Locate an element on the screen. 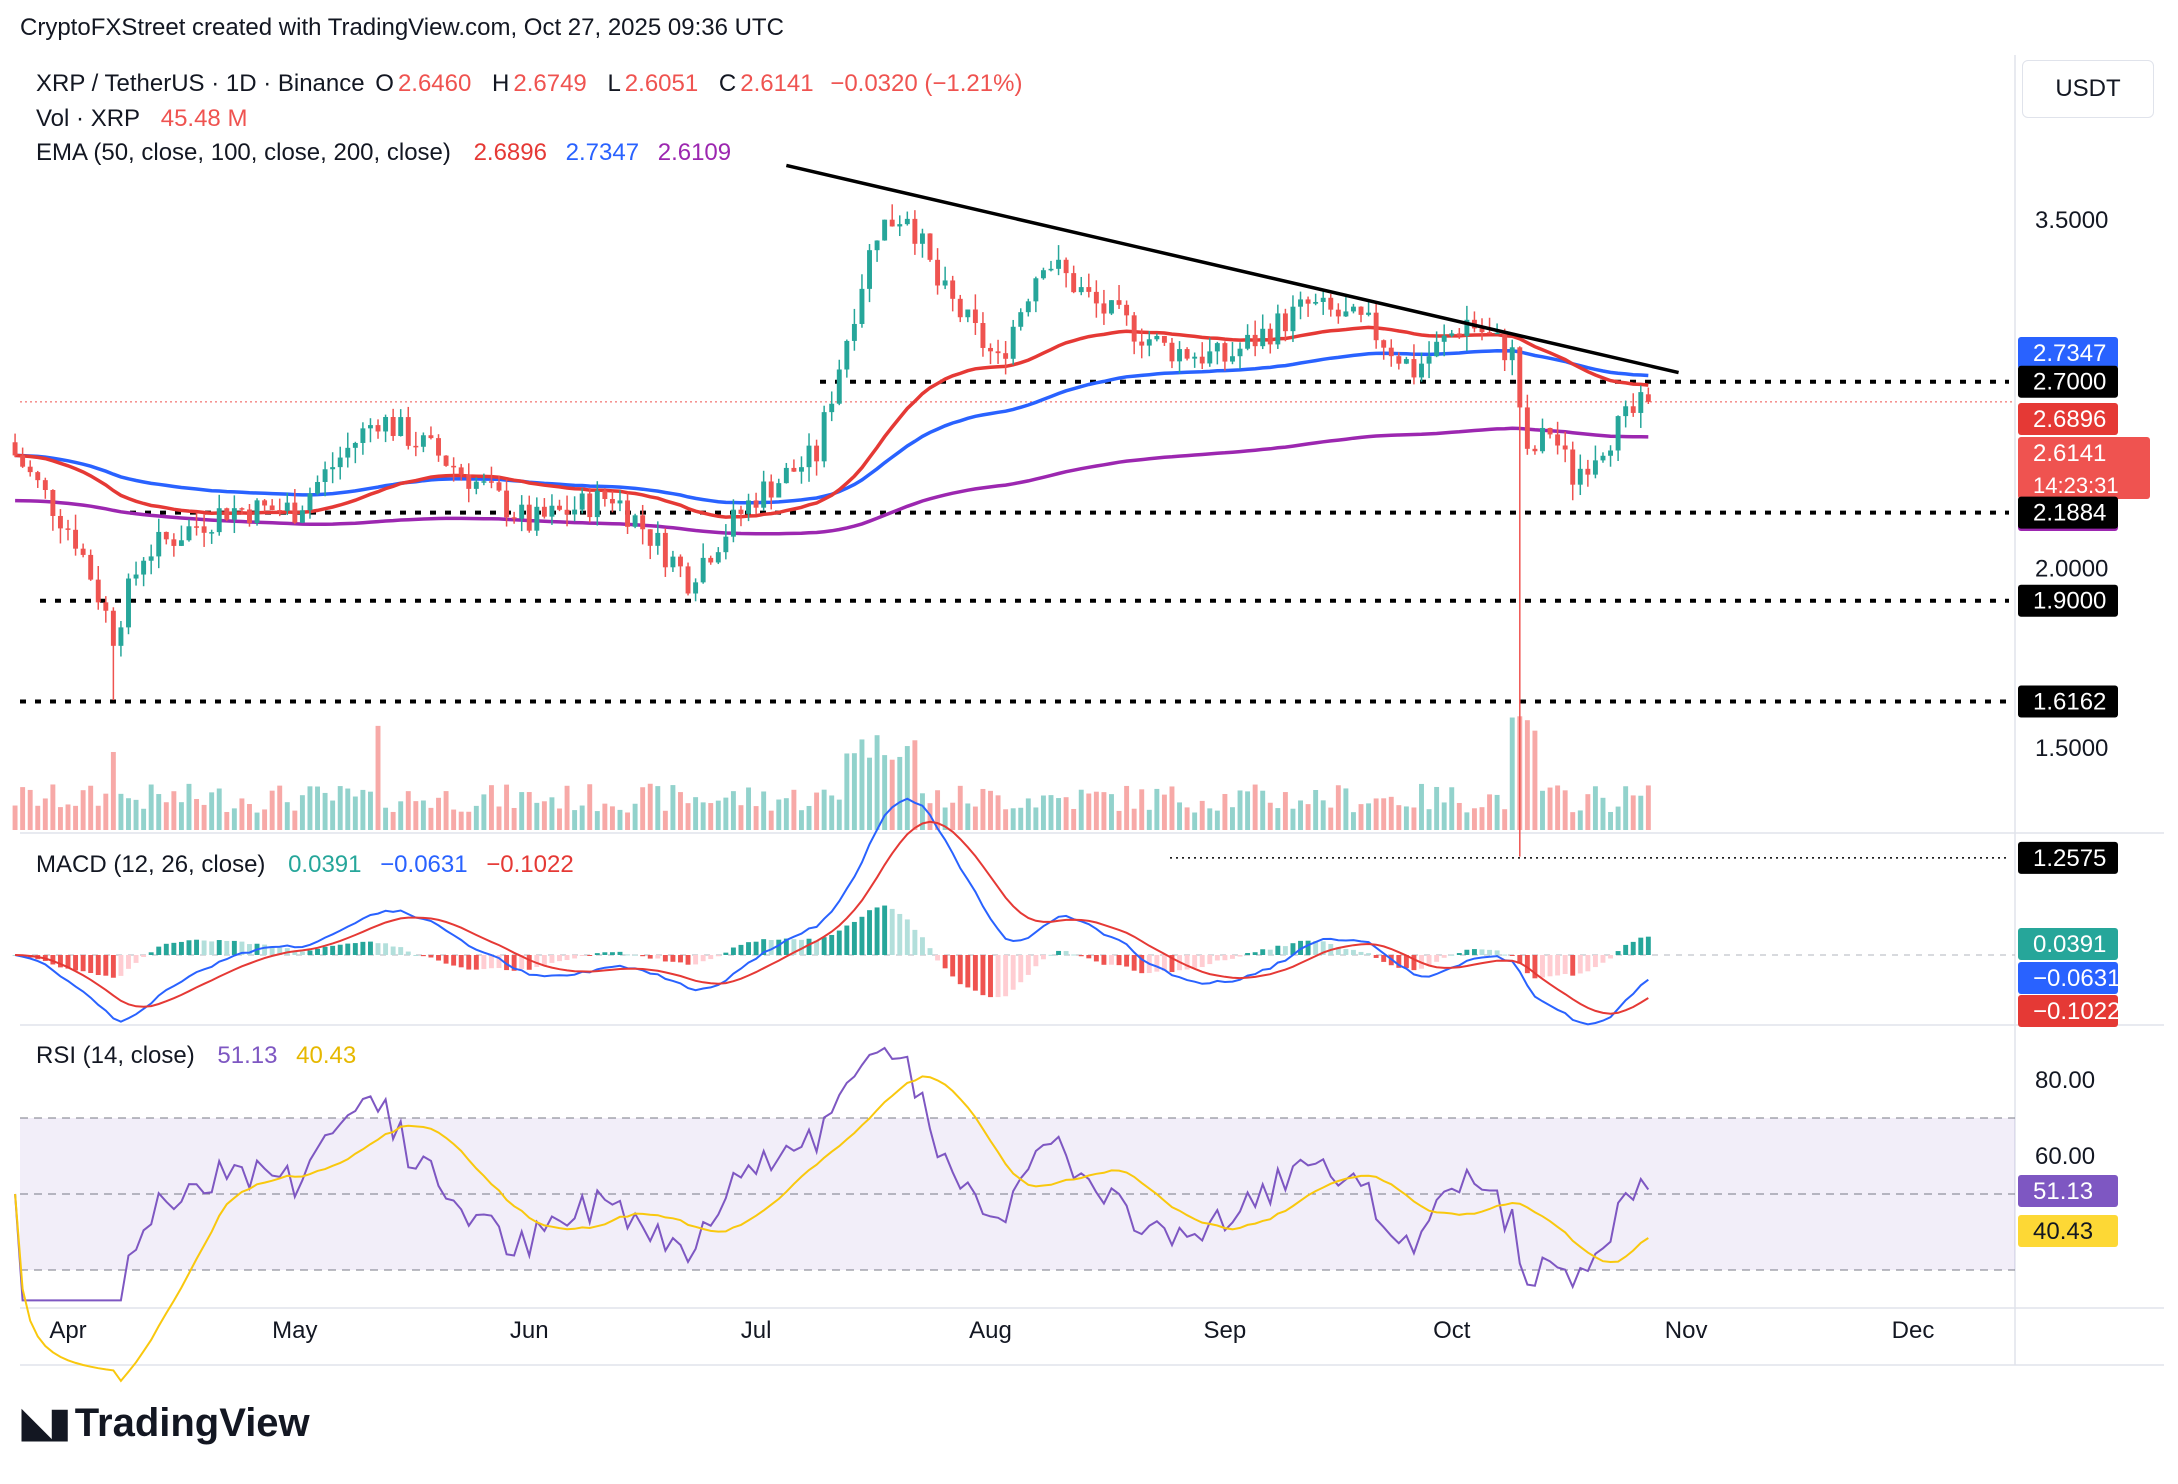  macd-pane is located at coordinates (1013, 911).